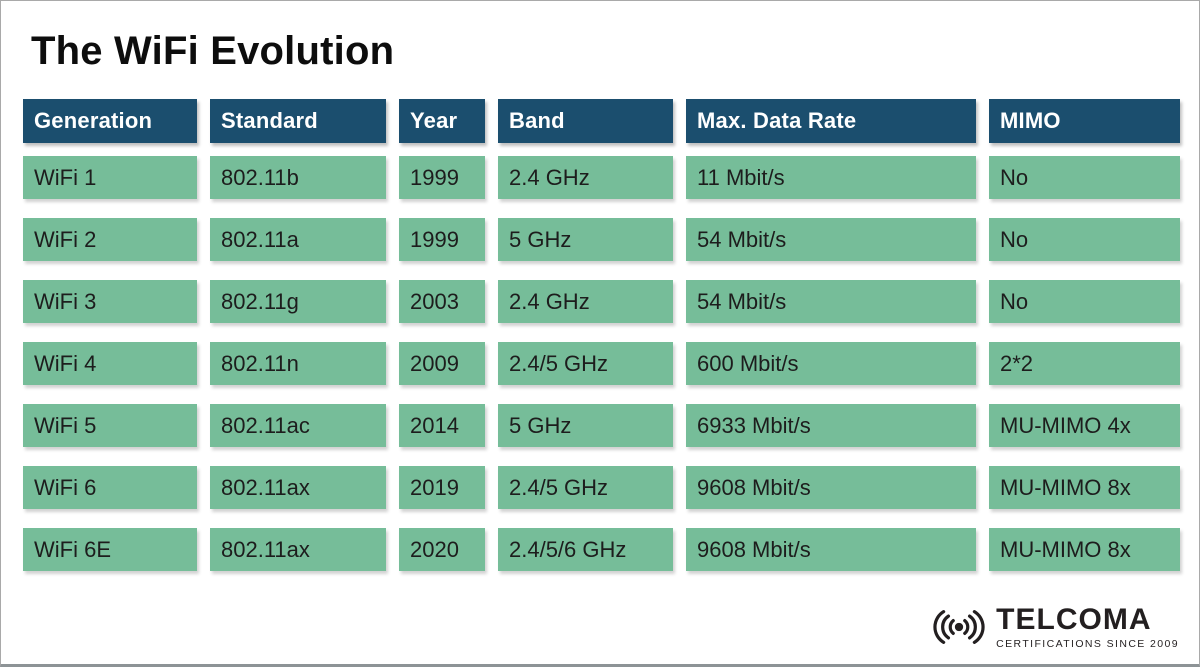 This screenshot has height=667, width=1200. I want to click on cell-band-row1: 2.4 GHz, so click(585, 177).